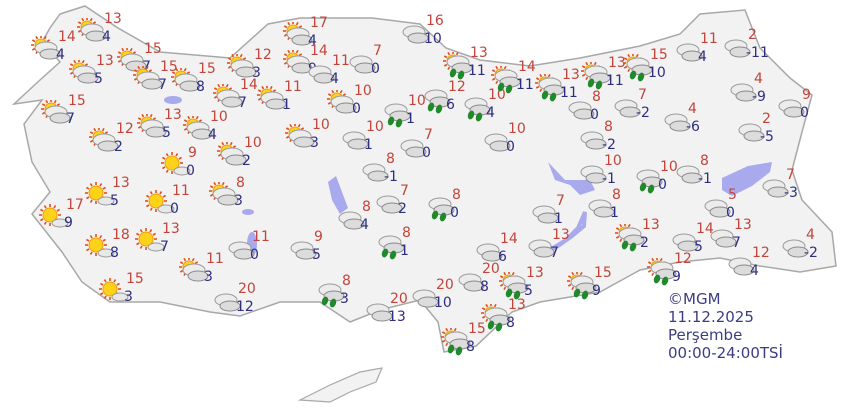 The height and width of the screenshot is (410, 850). I want to click on station-partly-cloudy-rain: 15 9, so click(589, 284).